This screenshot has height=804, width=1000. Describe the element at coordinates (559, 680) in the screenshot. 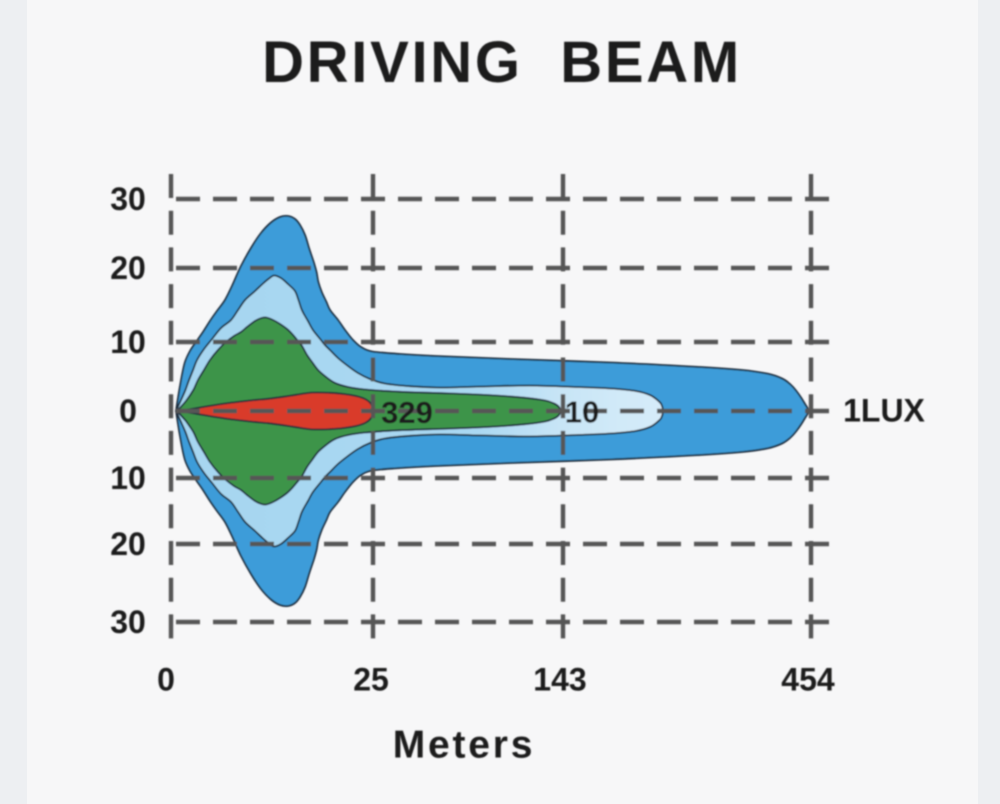

I see `svg-text: 143` at that location.